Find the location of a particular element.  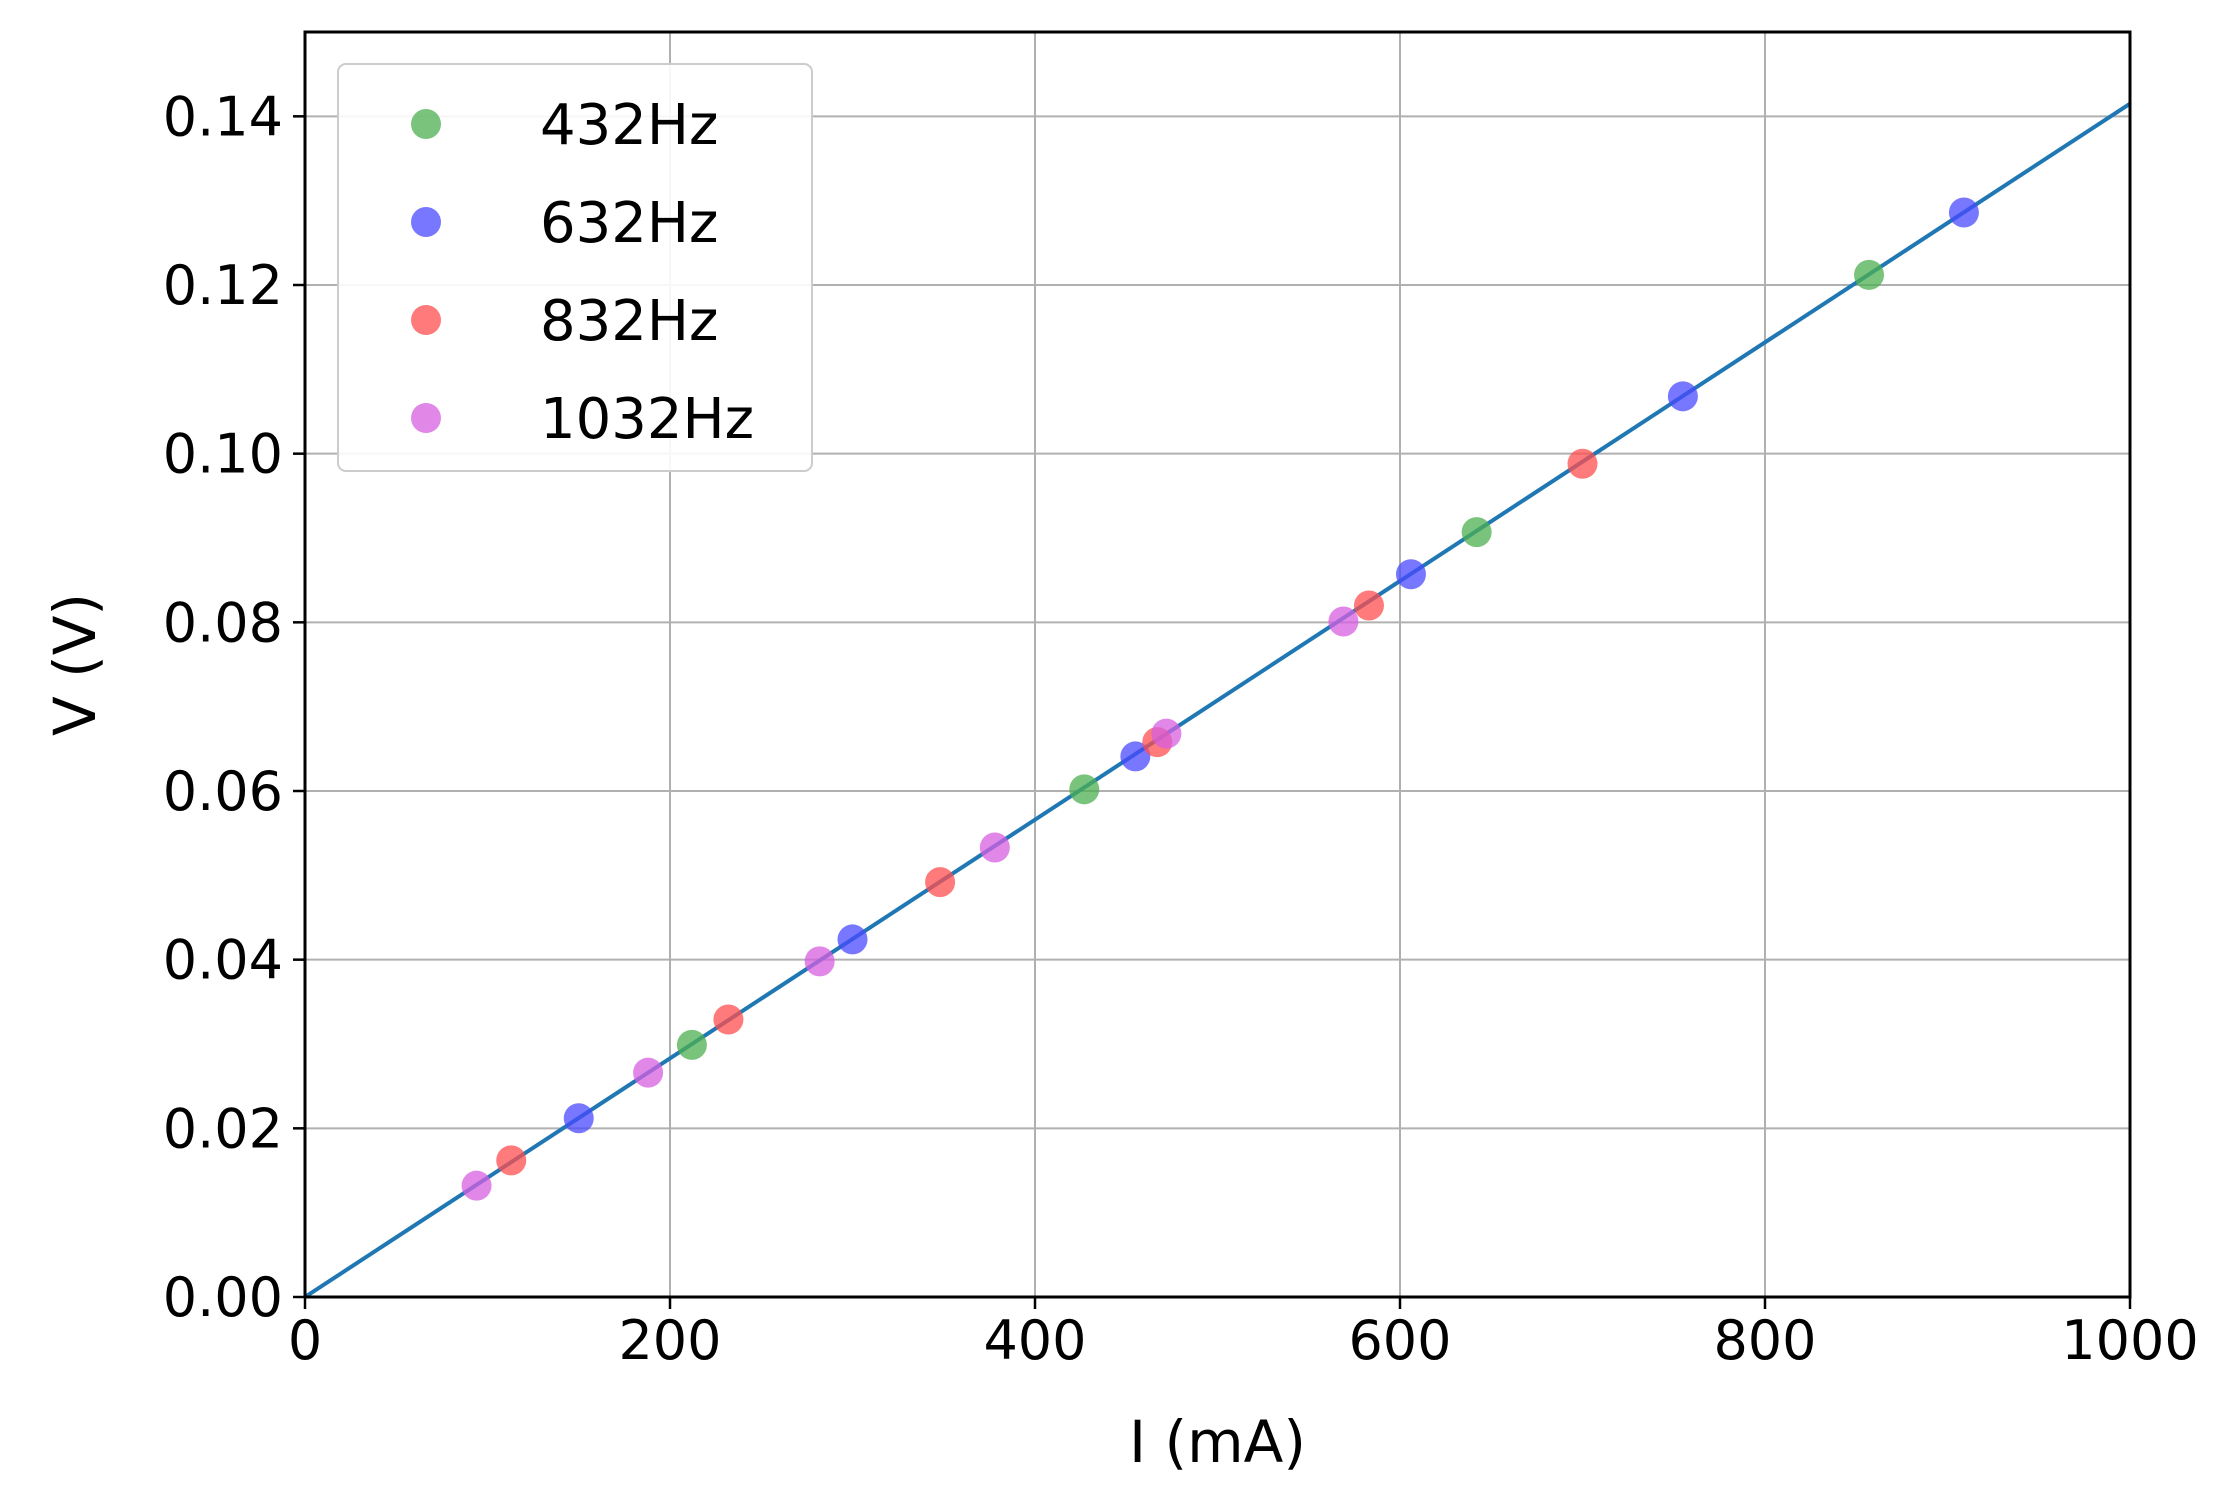

y-tick-label: 0.12 is located at coordinates (223, 285).